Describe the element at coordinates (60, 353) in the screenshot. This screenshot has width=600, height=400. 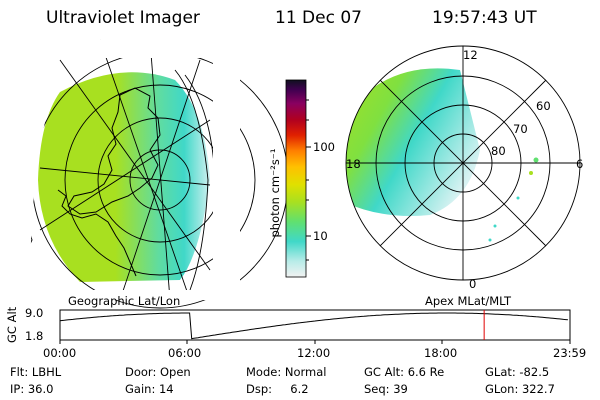
I see `x-tick-0000: 00:00` at that location.